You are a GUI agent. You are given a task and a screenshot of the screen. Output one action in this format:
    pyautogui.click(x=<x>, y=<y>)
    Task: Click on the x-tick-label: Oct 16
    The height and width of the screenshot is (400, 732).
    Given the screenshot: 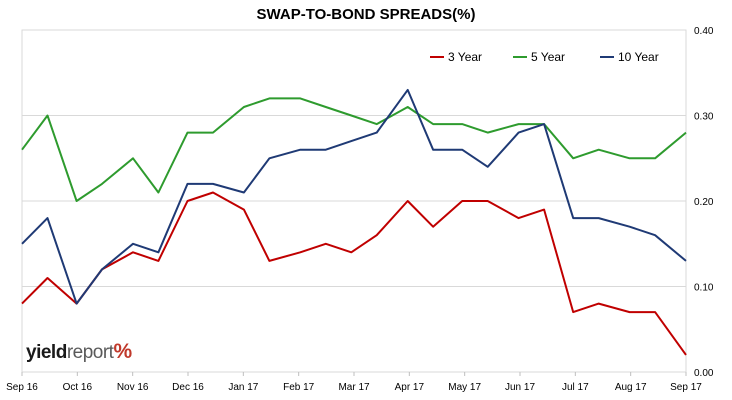 What is the action you would take?
    pyautogui.click(x=78, y=387)
    